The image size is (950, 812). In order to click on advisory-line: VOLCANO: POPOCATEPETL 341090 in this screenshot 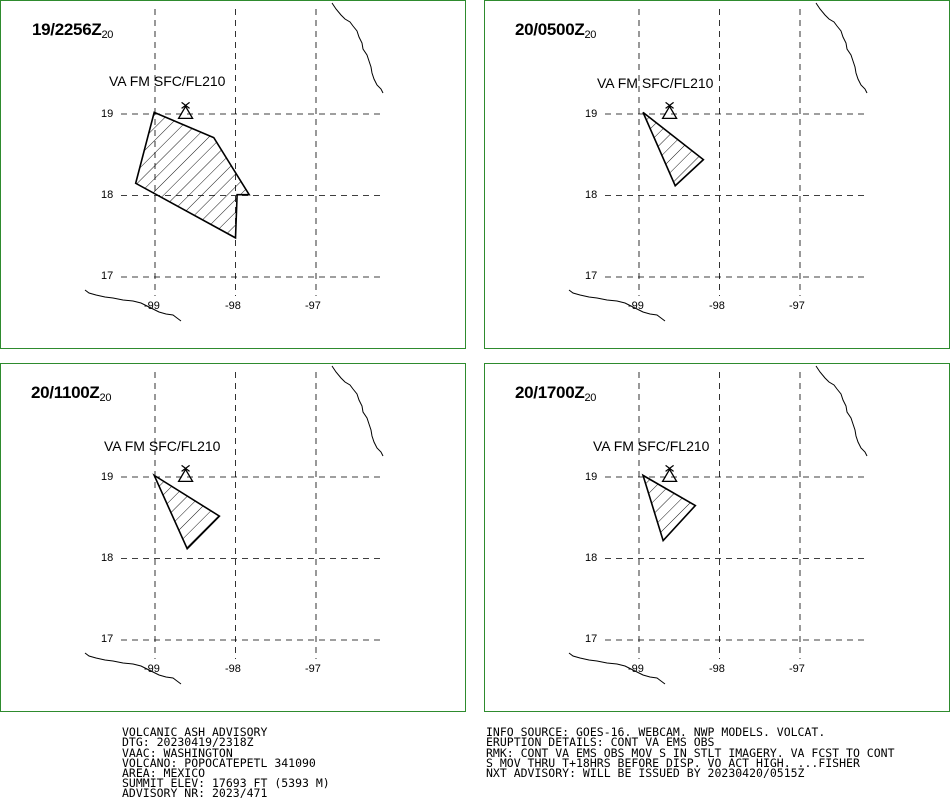, I will do `click(219, 762)`.